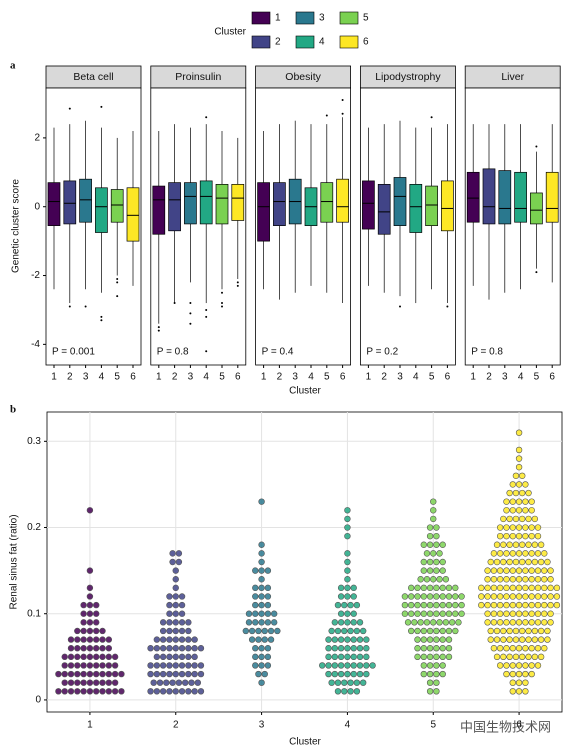  What do you see at coordinates (327, 377) in the screenshot?
I see `x-tick-label: 5` at bounding box center [327, 377].